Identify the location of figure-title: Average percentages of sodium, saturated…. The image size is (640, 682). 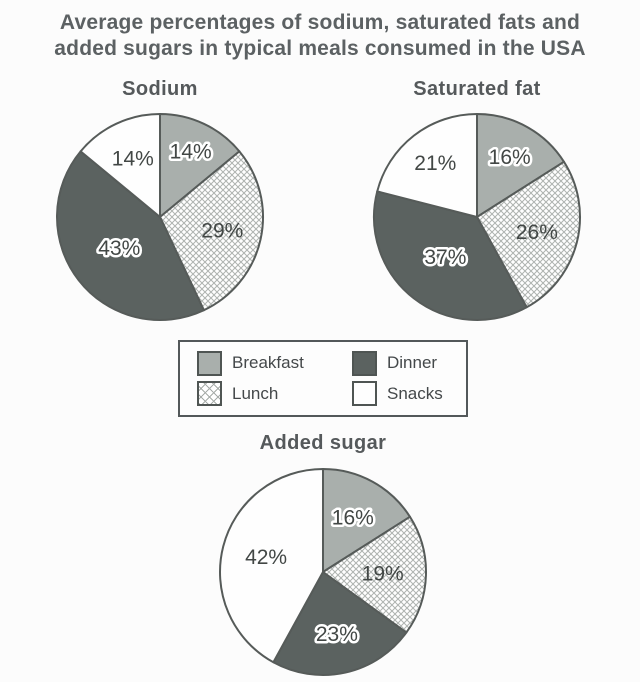
(320, 36).